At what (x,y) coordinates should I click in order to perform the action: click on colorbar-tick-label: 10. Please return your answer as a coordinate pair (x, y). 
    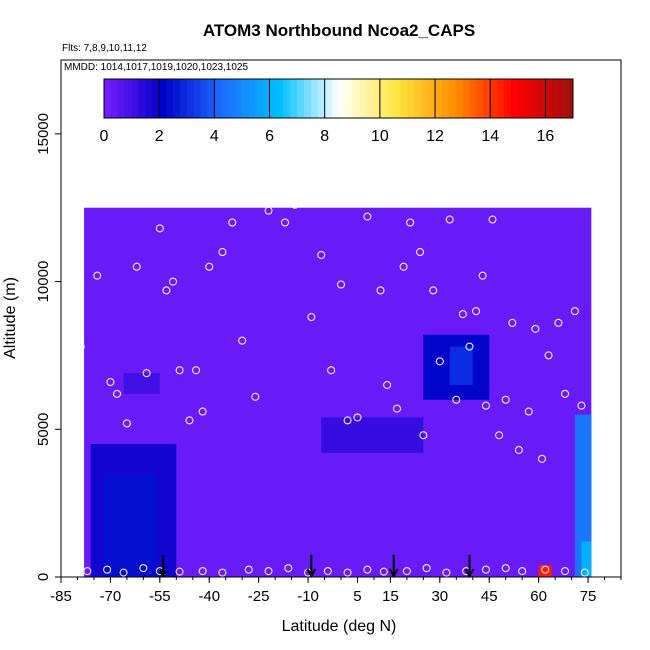
    Looking at the image, I should click on (380, 136).